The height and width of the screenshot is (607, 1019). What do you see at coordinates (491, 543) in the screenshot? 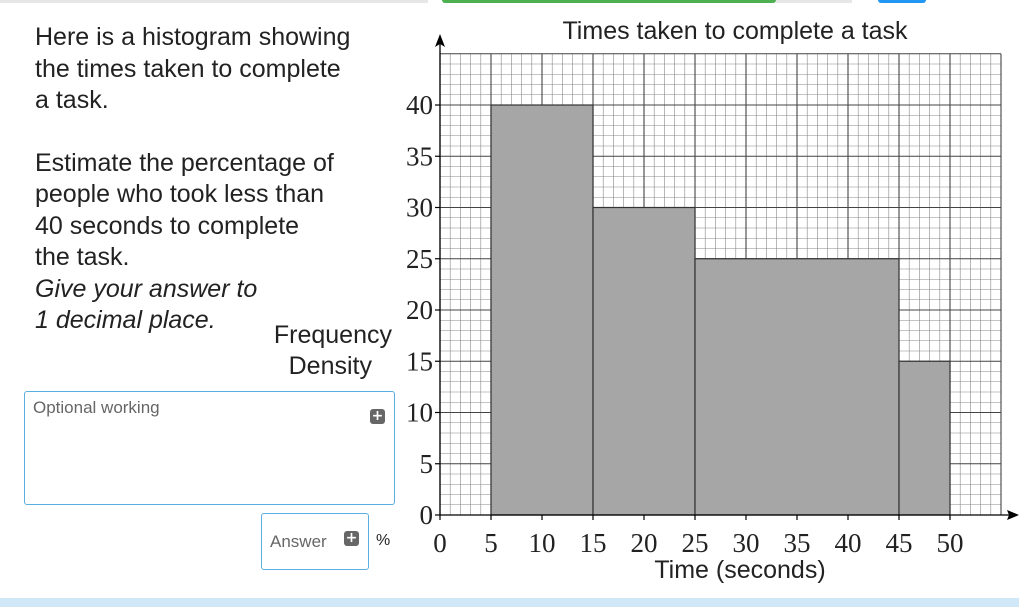
I see `x-tick-label: 5` at bounding box center [491, 543].